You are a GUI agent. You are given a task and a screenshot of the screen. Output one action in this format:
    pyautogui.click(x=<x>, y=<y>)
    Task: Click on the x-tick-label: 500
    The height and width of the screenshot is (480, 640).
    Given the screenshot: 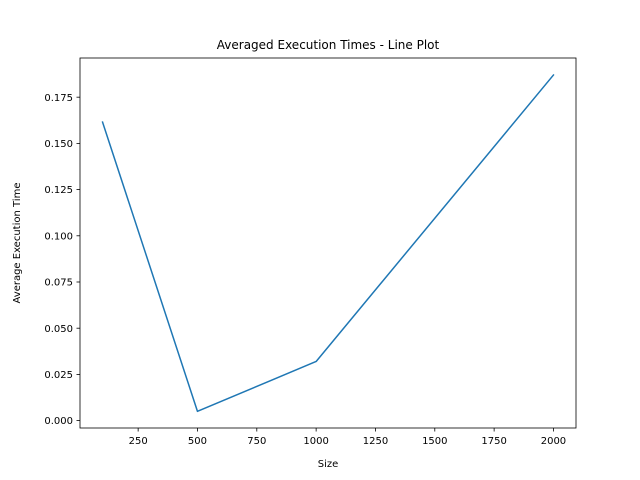 What is the action you would take?
    pyautogui.click(x=197, y=441)
    